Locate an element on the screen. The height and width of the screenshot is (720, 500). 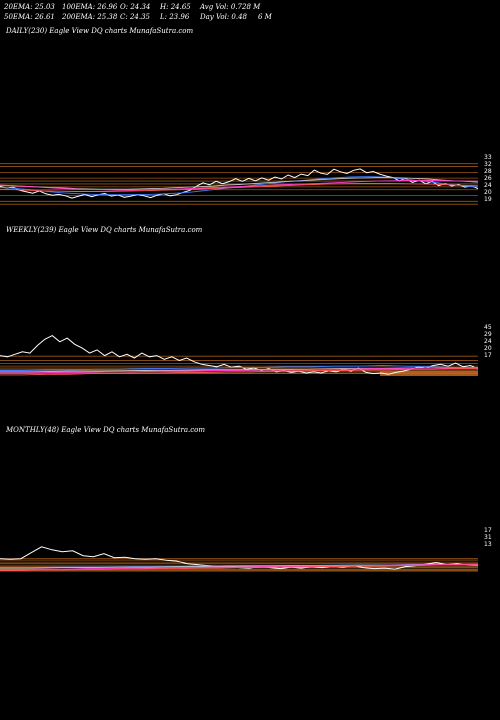
header-period: 6 M is located at coordinates (265, 17).